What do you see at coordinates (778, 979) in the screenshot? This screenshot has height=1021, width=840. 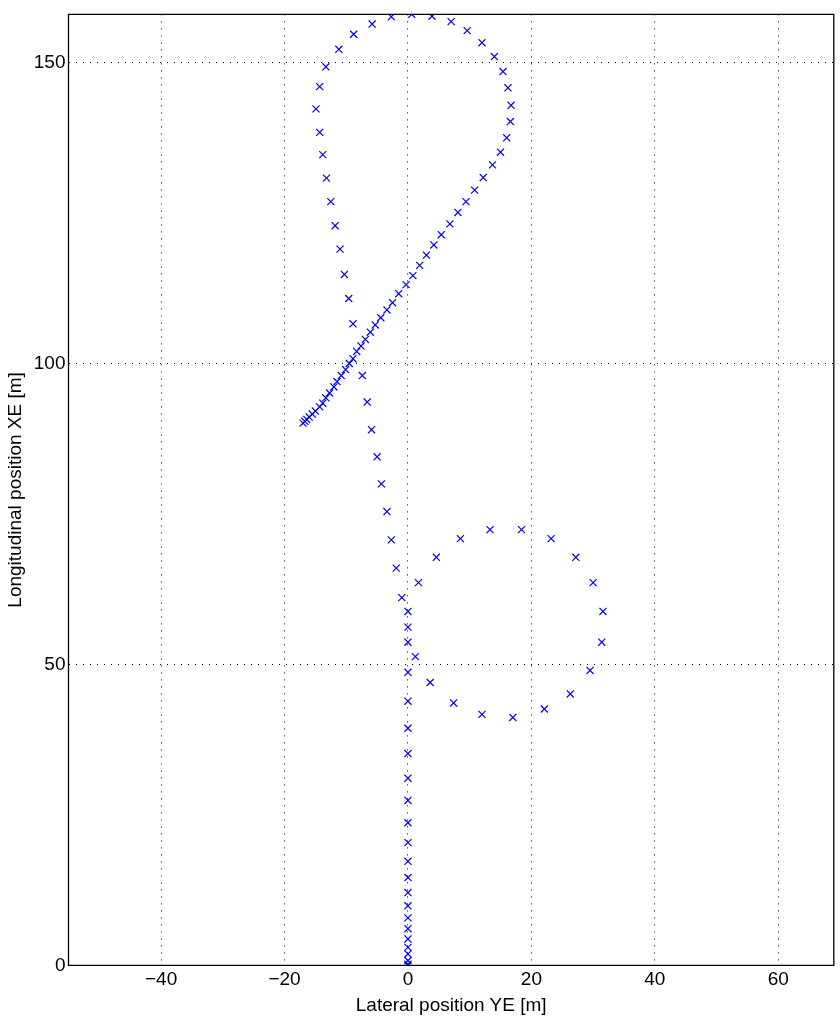 I see `x-tick-label: 60` at bounding box center [778, 979].